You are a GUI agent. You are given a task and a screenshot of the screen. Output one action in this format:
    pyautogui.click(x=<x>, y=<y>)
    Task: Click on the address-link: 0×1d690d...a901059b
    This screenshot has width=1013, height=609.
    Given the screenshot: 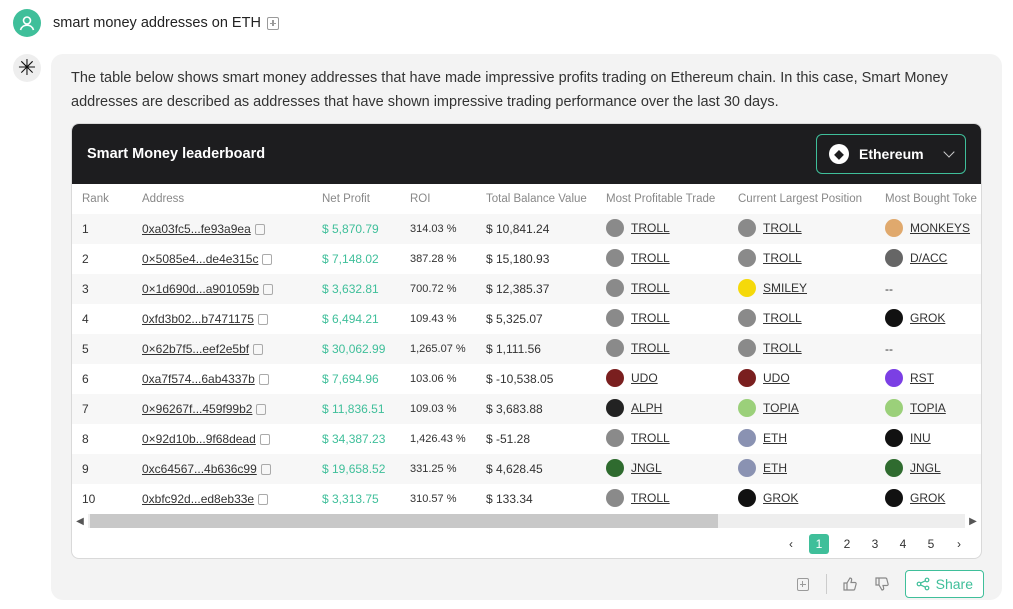 What is the action you would take?
    pyautogui.click(x=201, y=289)
    